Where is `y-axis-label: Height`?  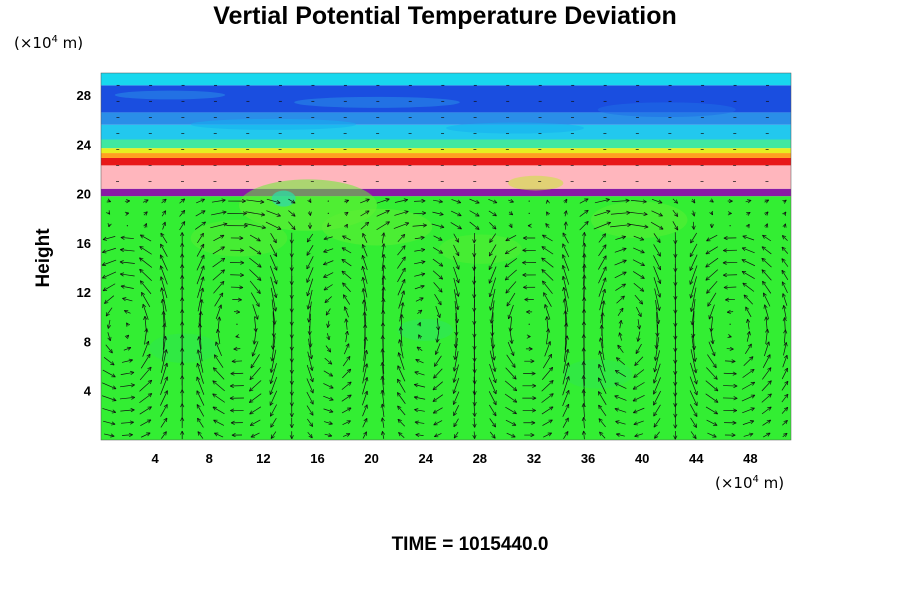
y-axis-label: Height is located at coordinates (43, 258).